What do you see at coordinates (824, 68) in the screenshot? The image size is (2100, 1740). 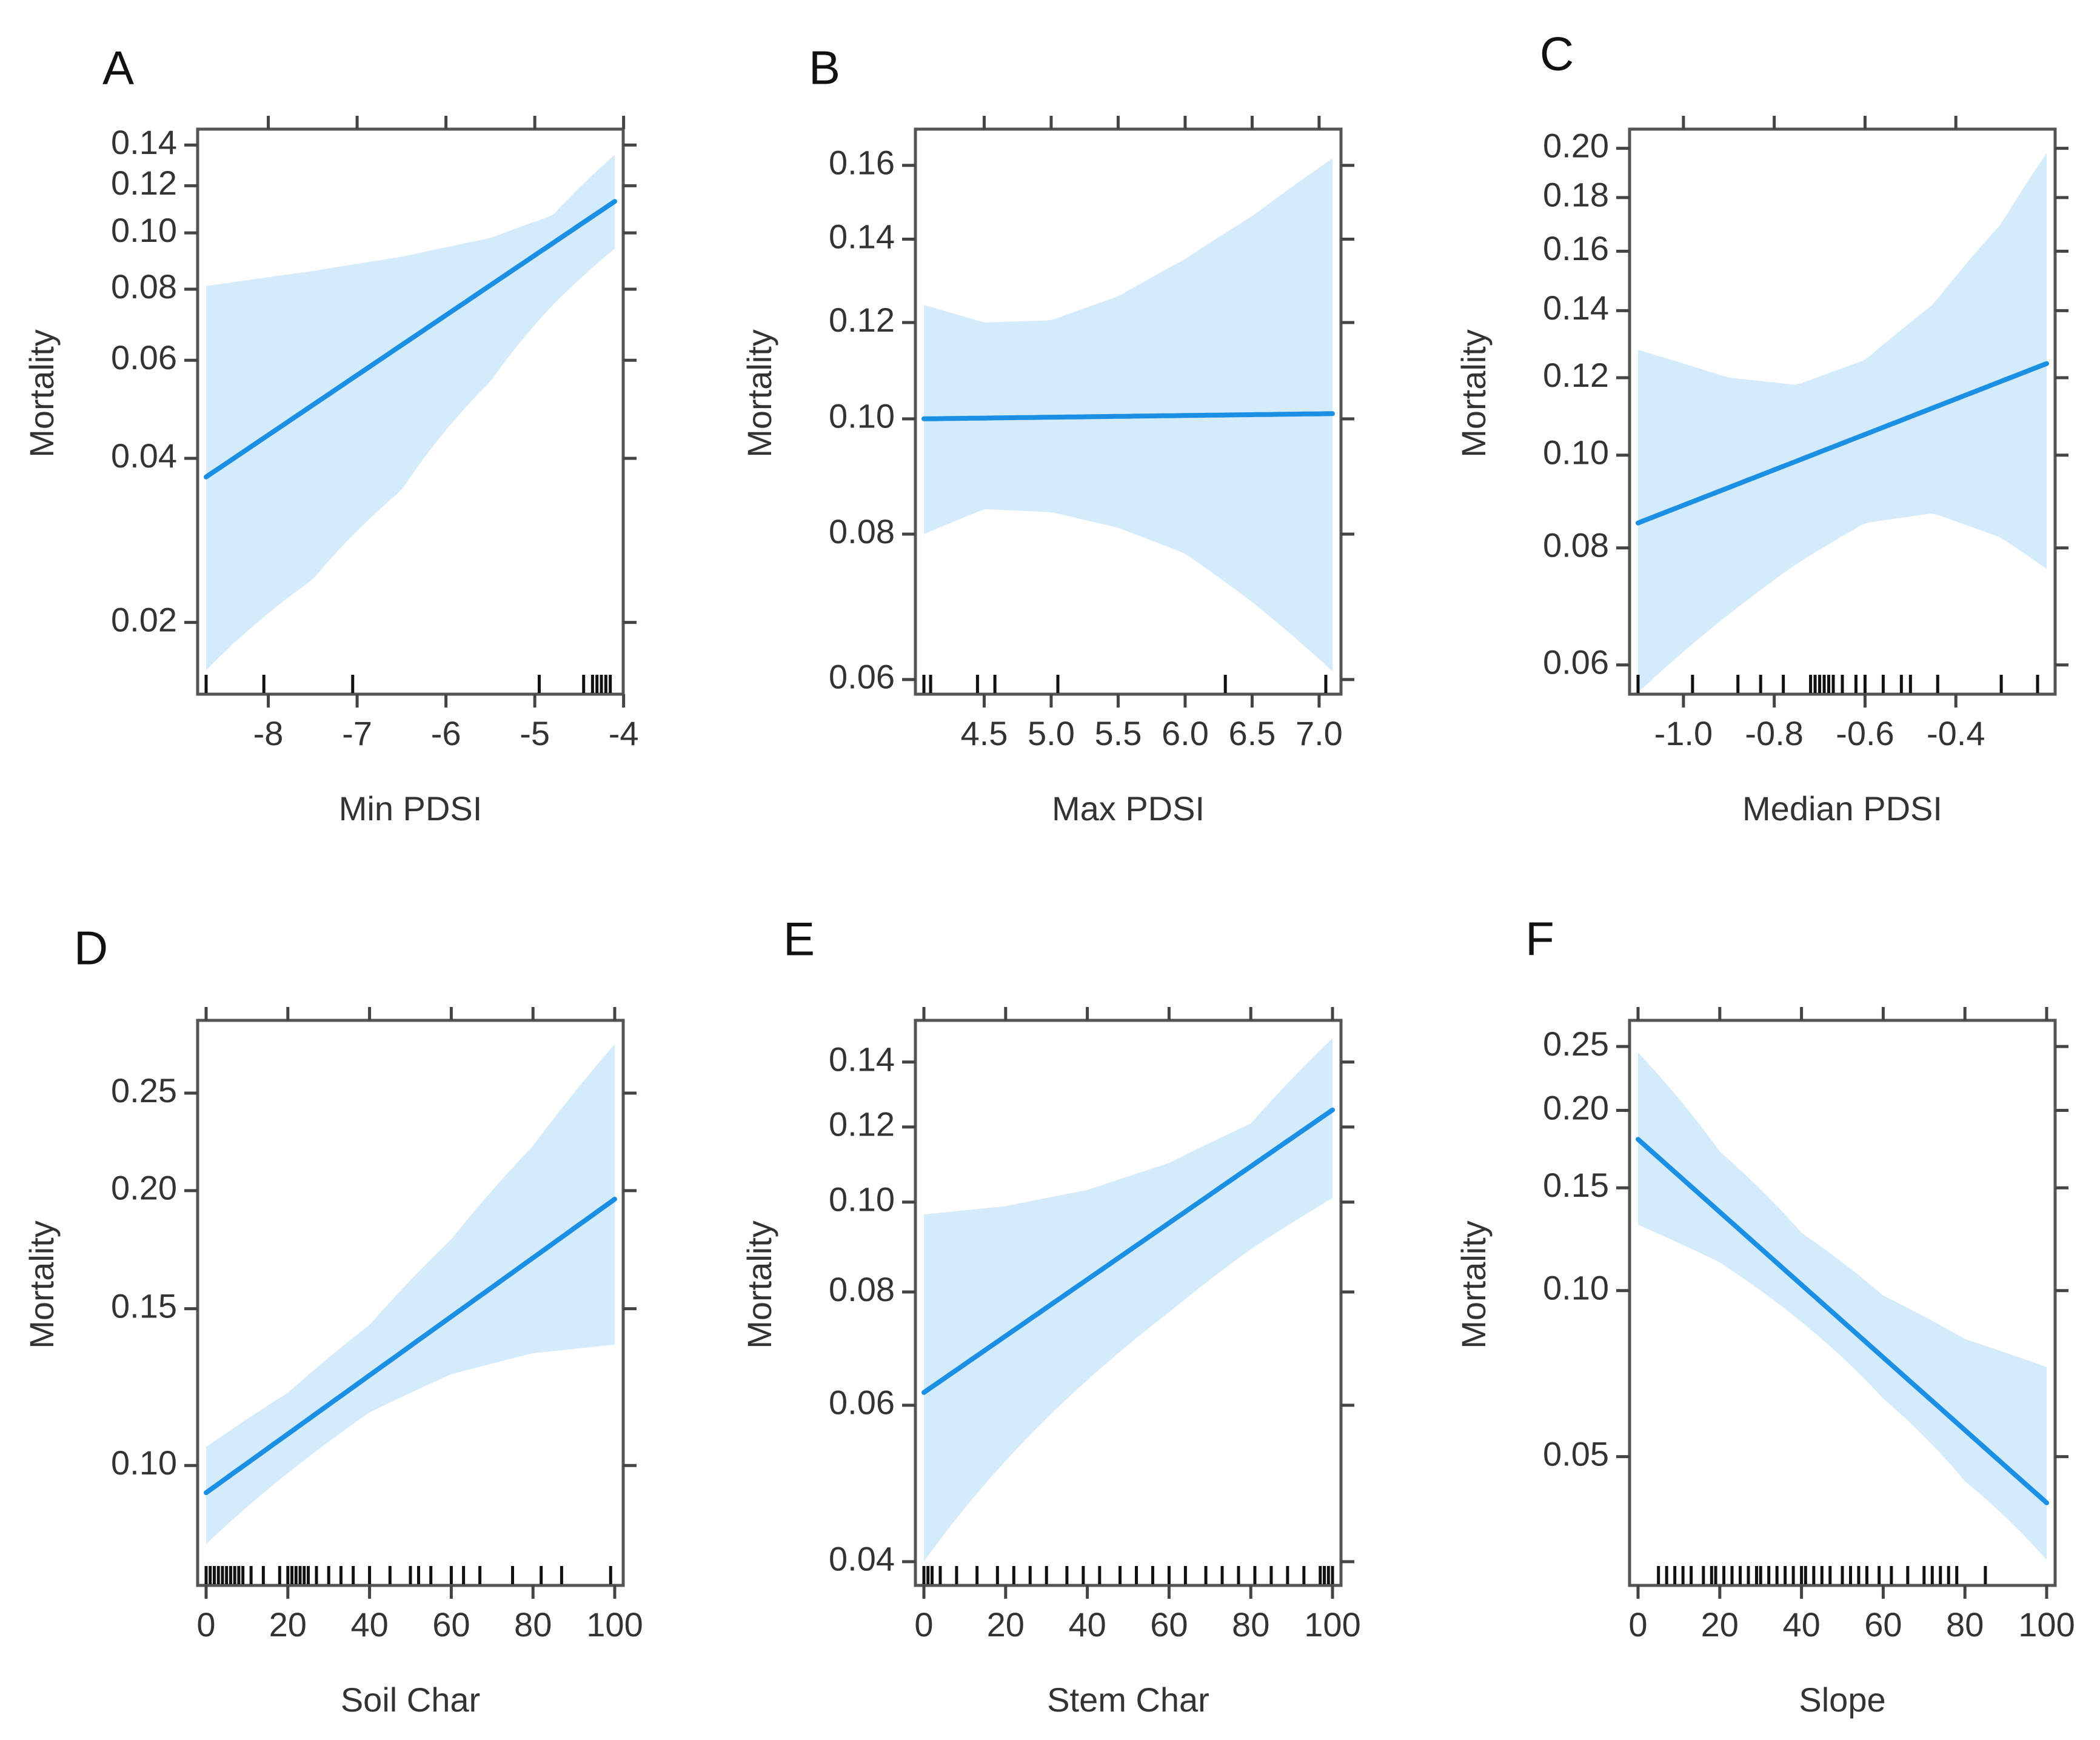 I see `panel-letter: B` at bounding box center [824, 68].